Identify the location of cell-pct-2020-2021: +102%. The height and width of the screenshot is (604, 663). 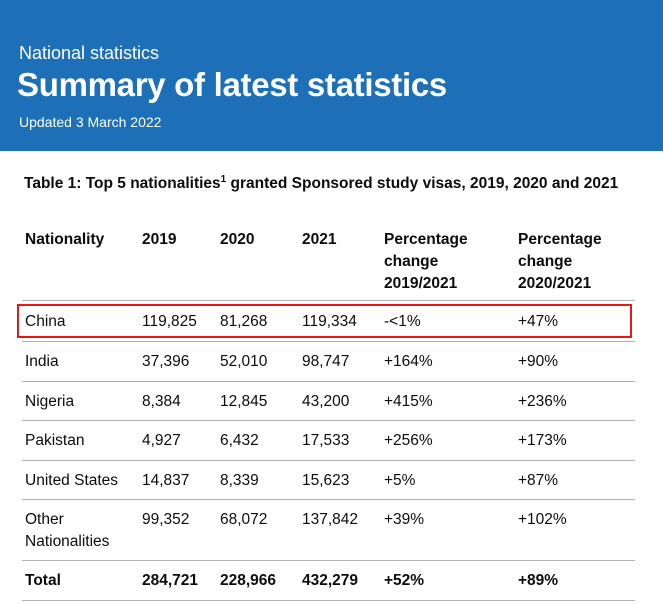
(542, 519).